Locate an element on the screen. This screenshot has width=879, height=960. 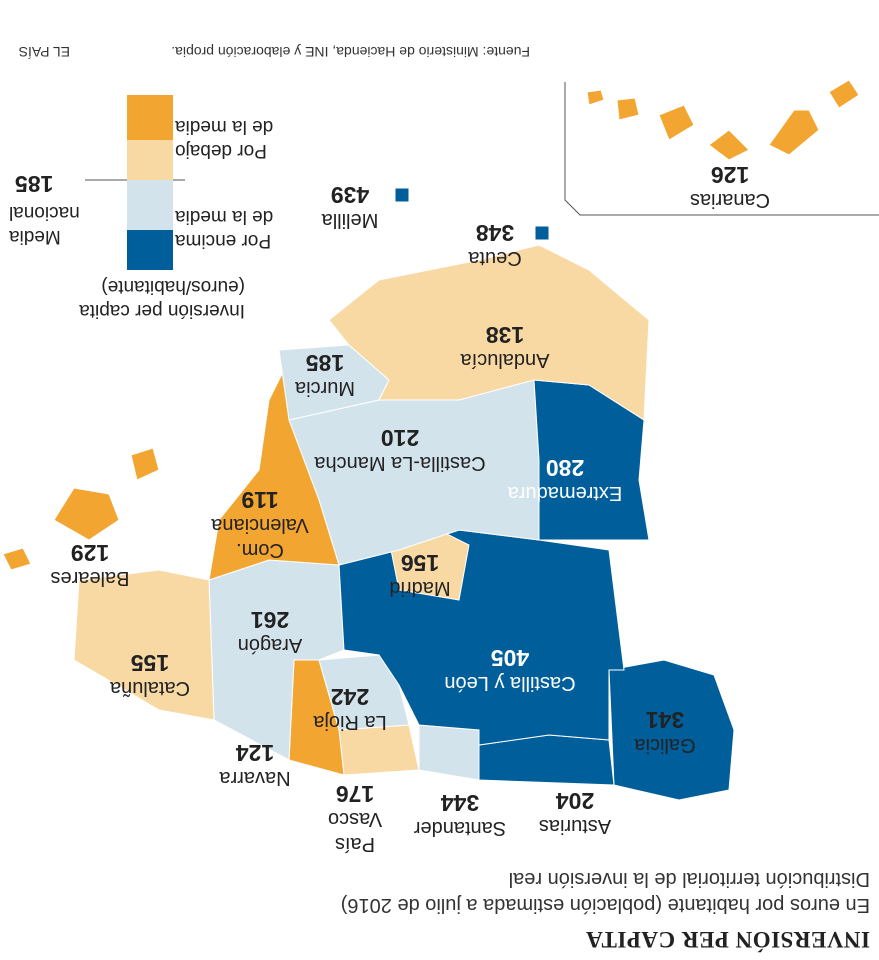
region-value: 126 is located at coordinates (730, 175).